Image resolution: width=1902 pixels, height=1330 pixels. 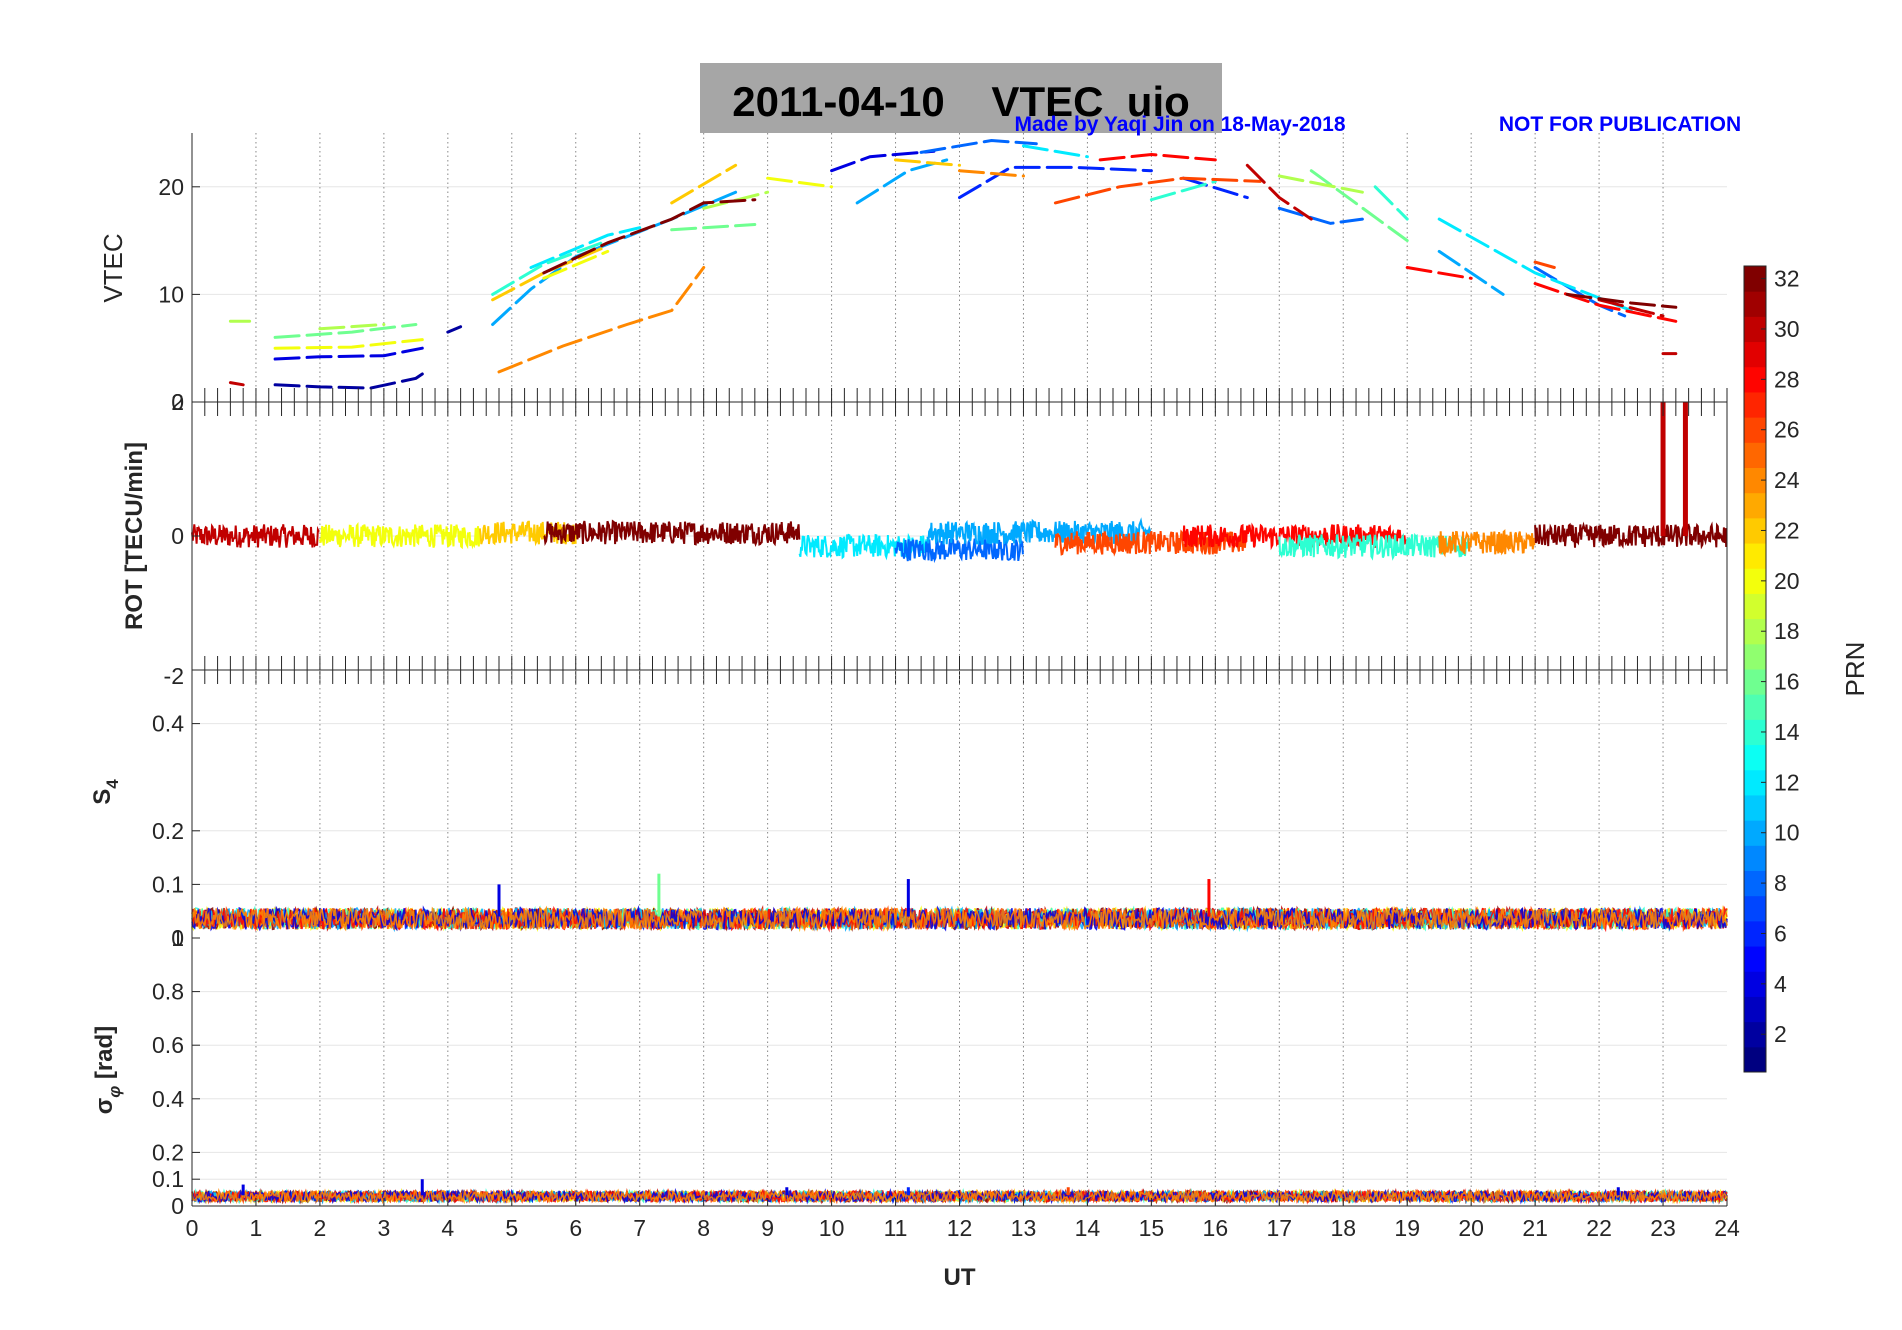 I want to click on y-tick-label: 2, so click(x=177, y=402).